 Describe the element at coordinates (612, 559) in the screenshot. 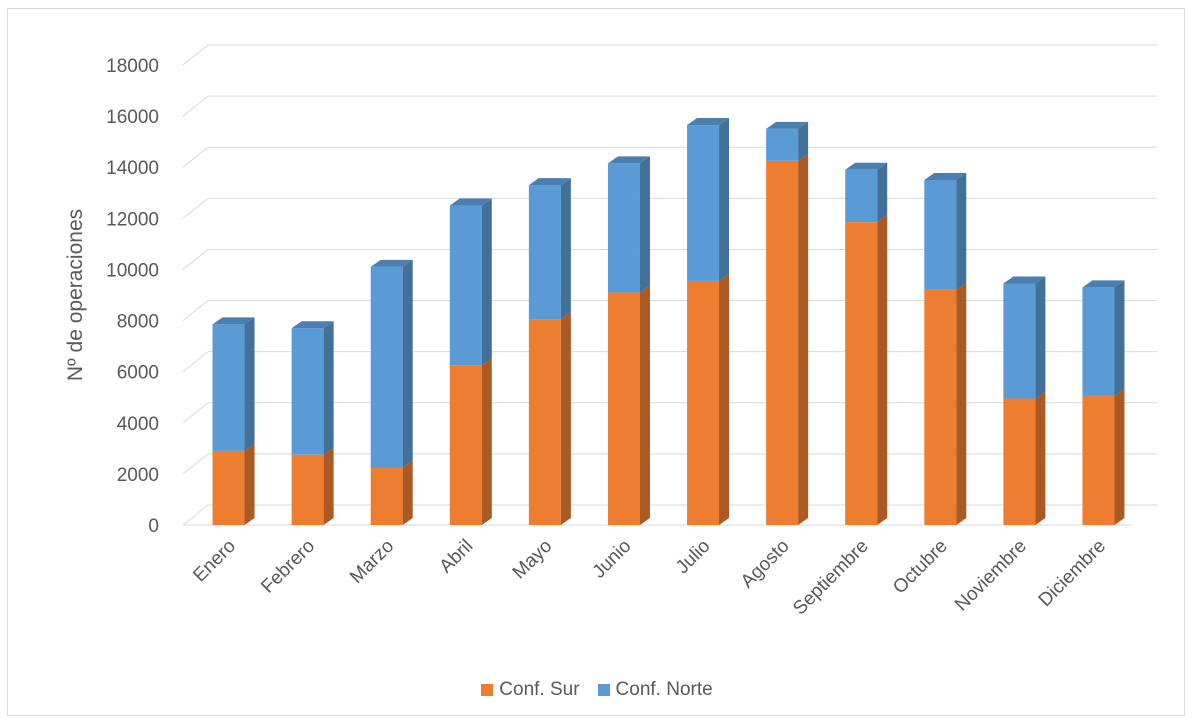

I see `x-tick-label: Junio` at that location.